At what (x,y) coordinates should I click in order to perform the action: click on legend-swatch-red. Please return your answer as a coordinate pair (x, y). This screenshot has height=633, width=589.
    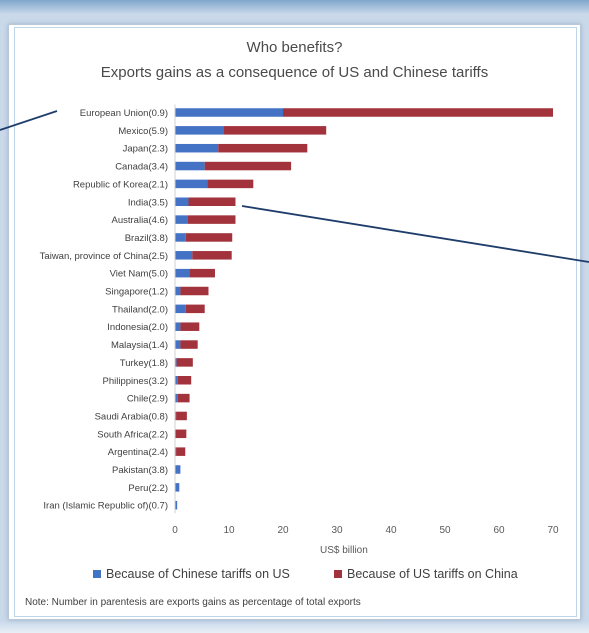
    Looking at the image, I should click on (338, 573).